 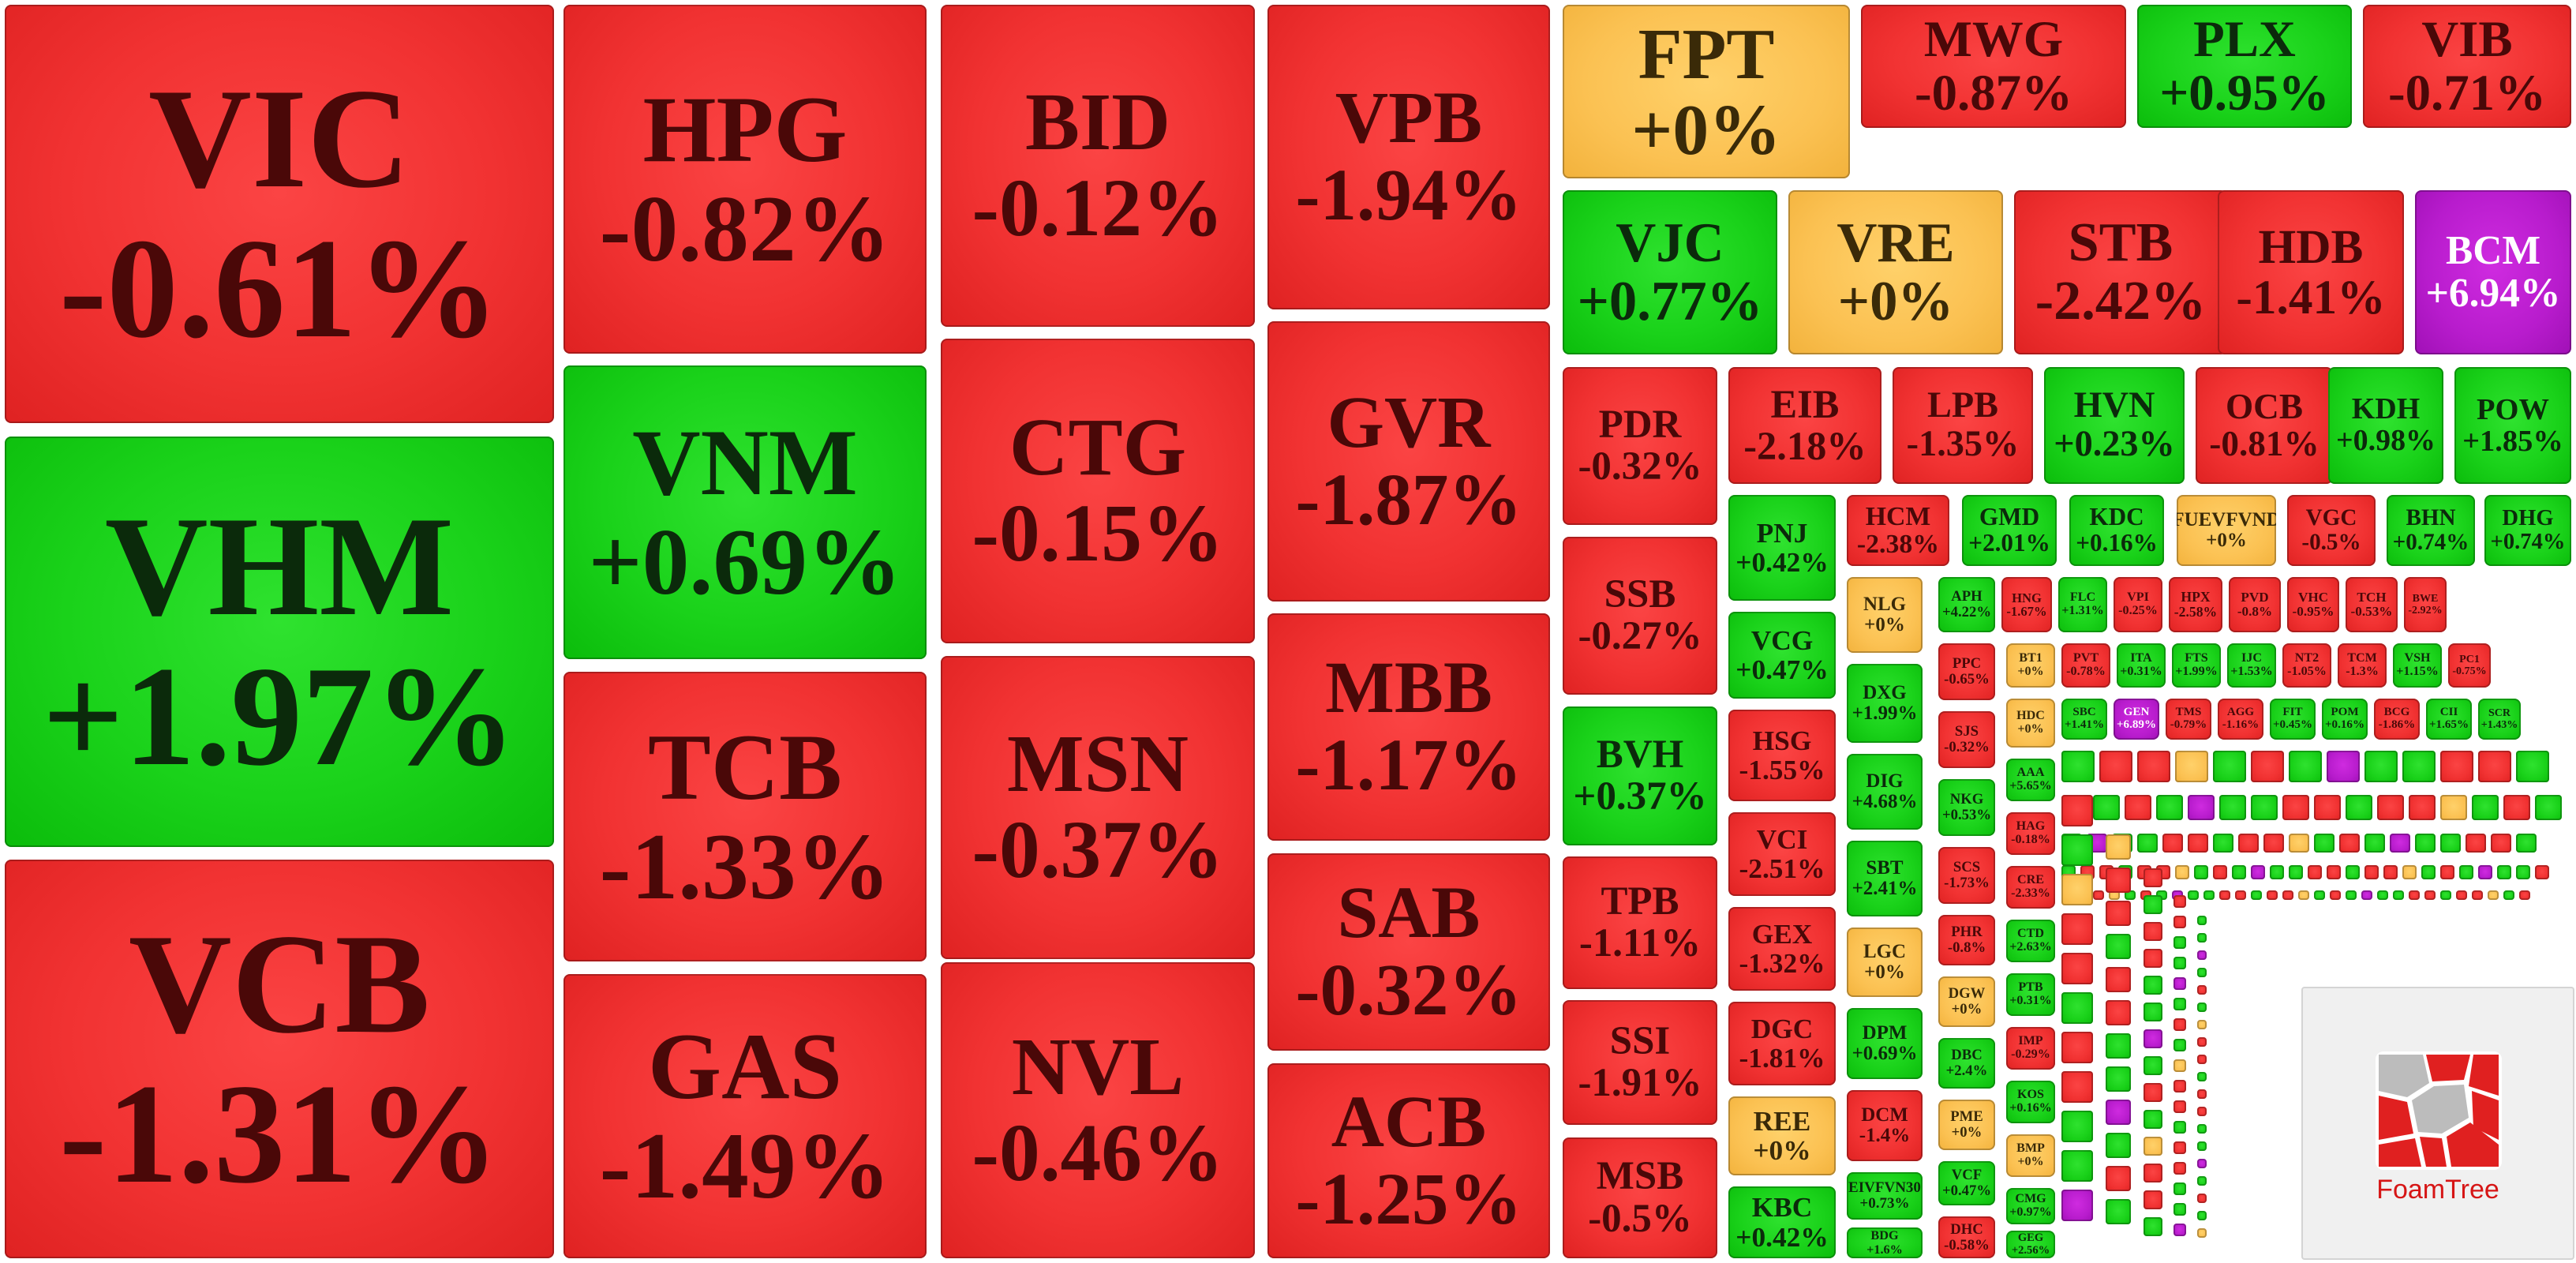 I want to click on tile-pme: PME +0%, so click(x=1966, y=1125).